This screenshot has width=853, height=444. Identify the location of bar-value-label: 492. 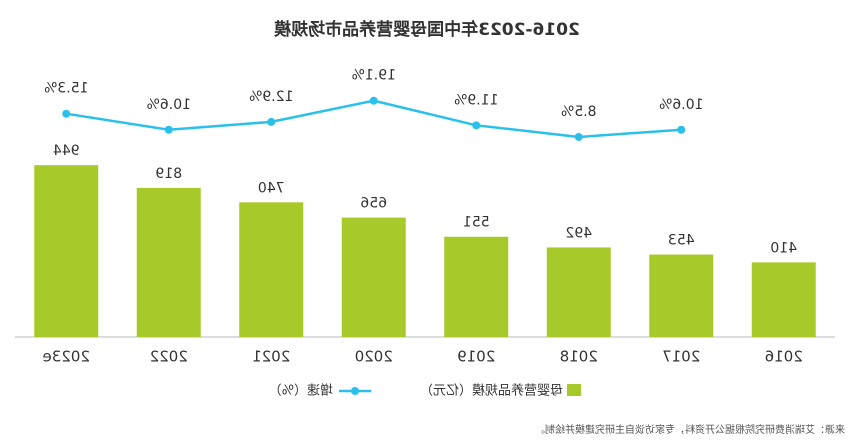
(578, 233).